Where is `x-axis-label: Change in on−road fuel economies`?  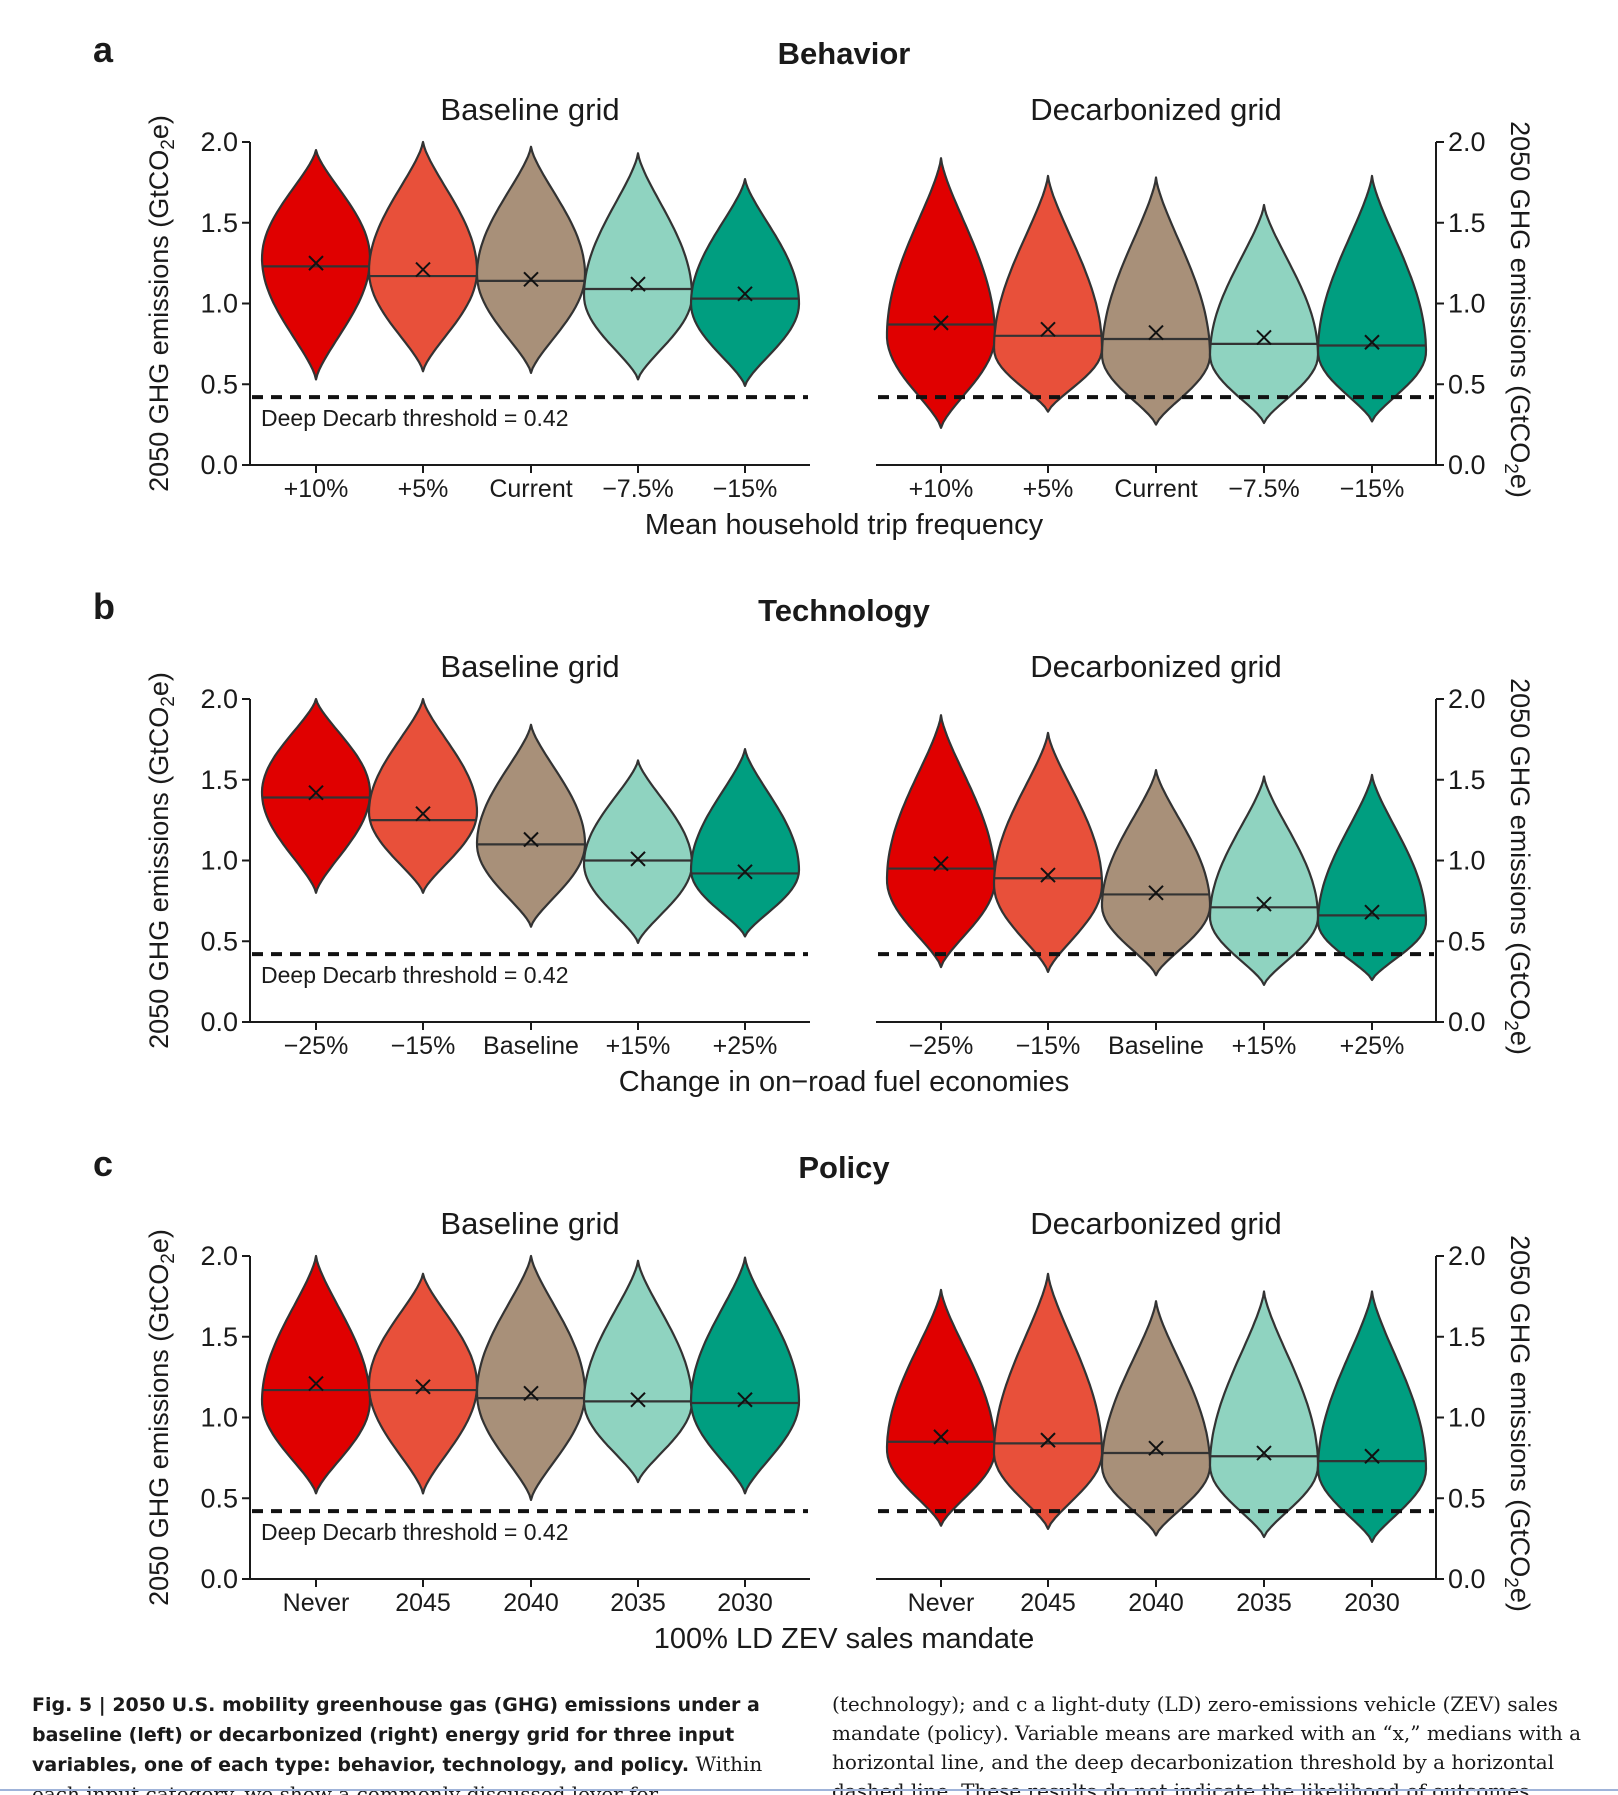 x-axis-label: Change in on−road fuel economies is located at coordinates (844, 1082).